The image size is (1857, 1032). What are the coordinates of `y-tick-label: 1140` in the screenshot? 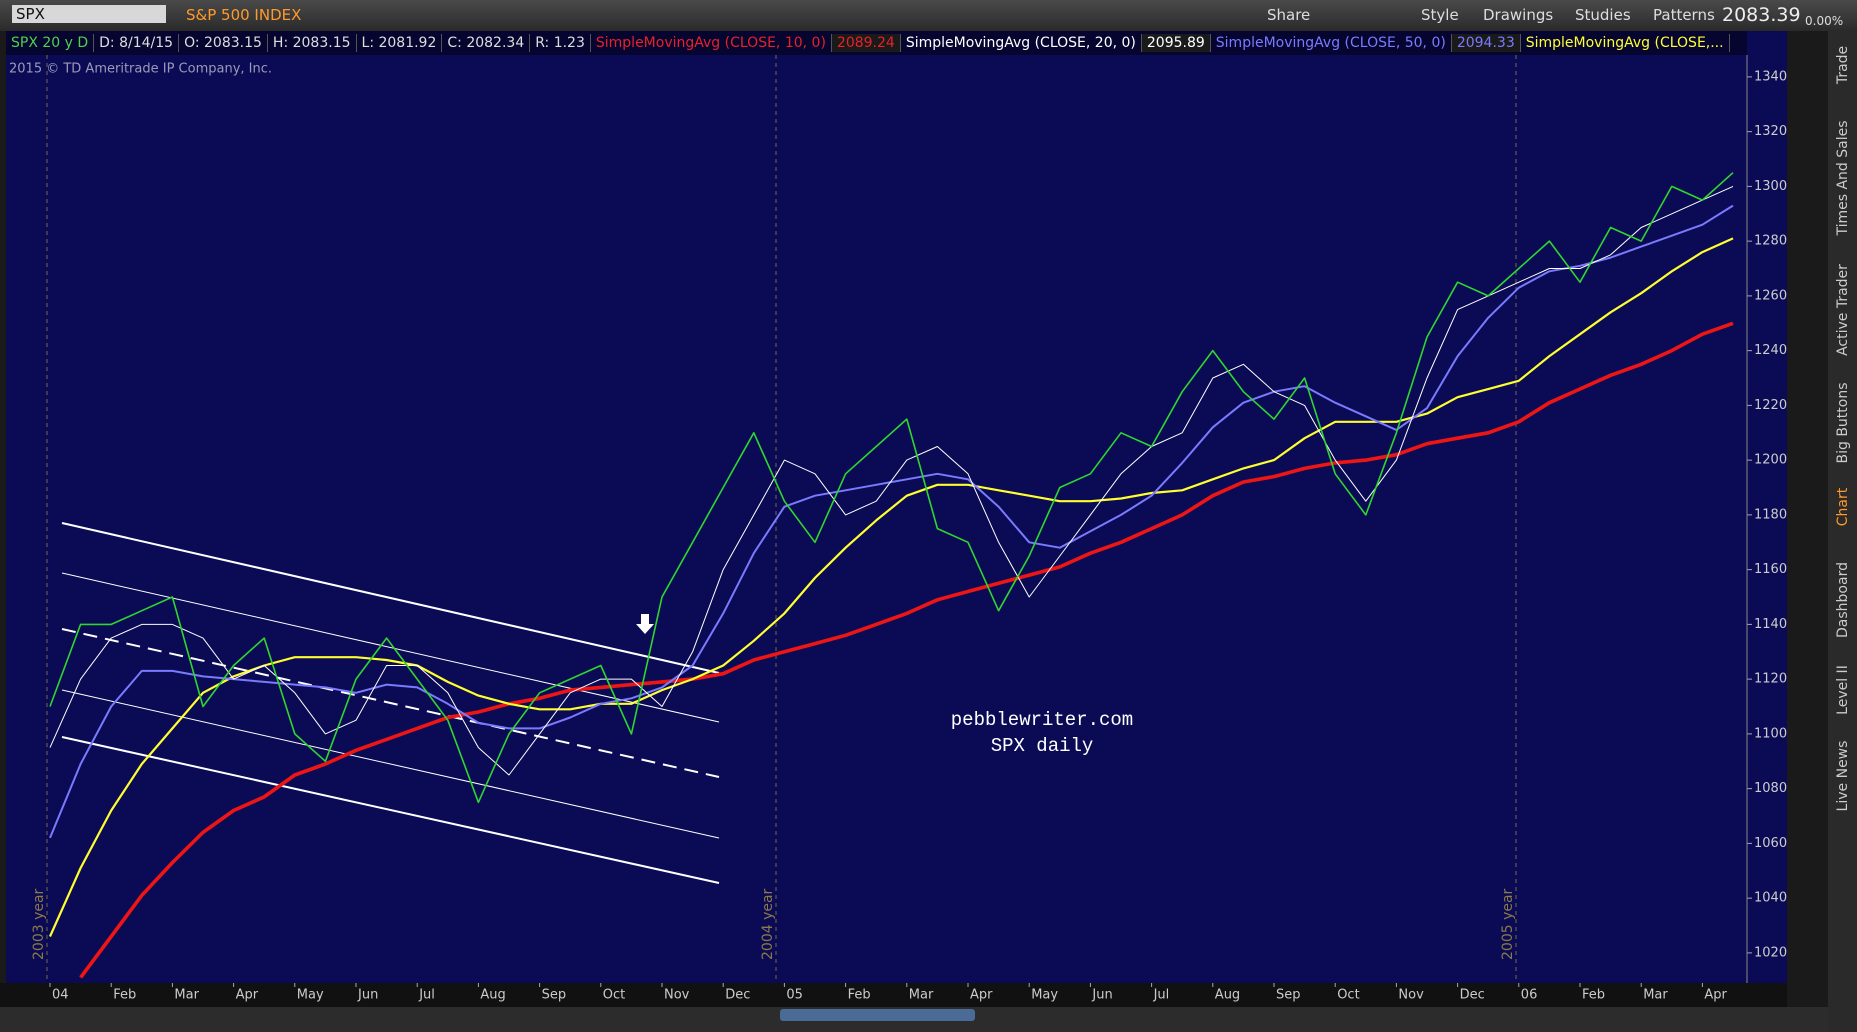 It's located at (1770, 624).